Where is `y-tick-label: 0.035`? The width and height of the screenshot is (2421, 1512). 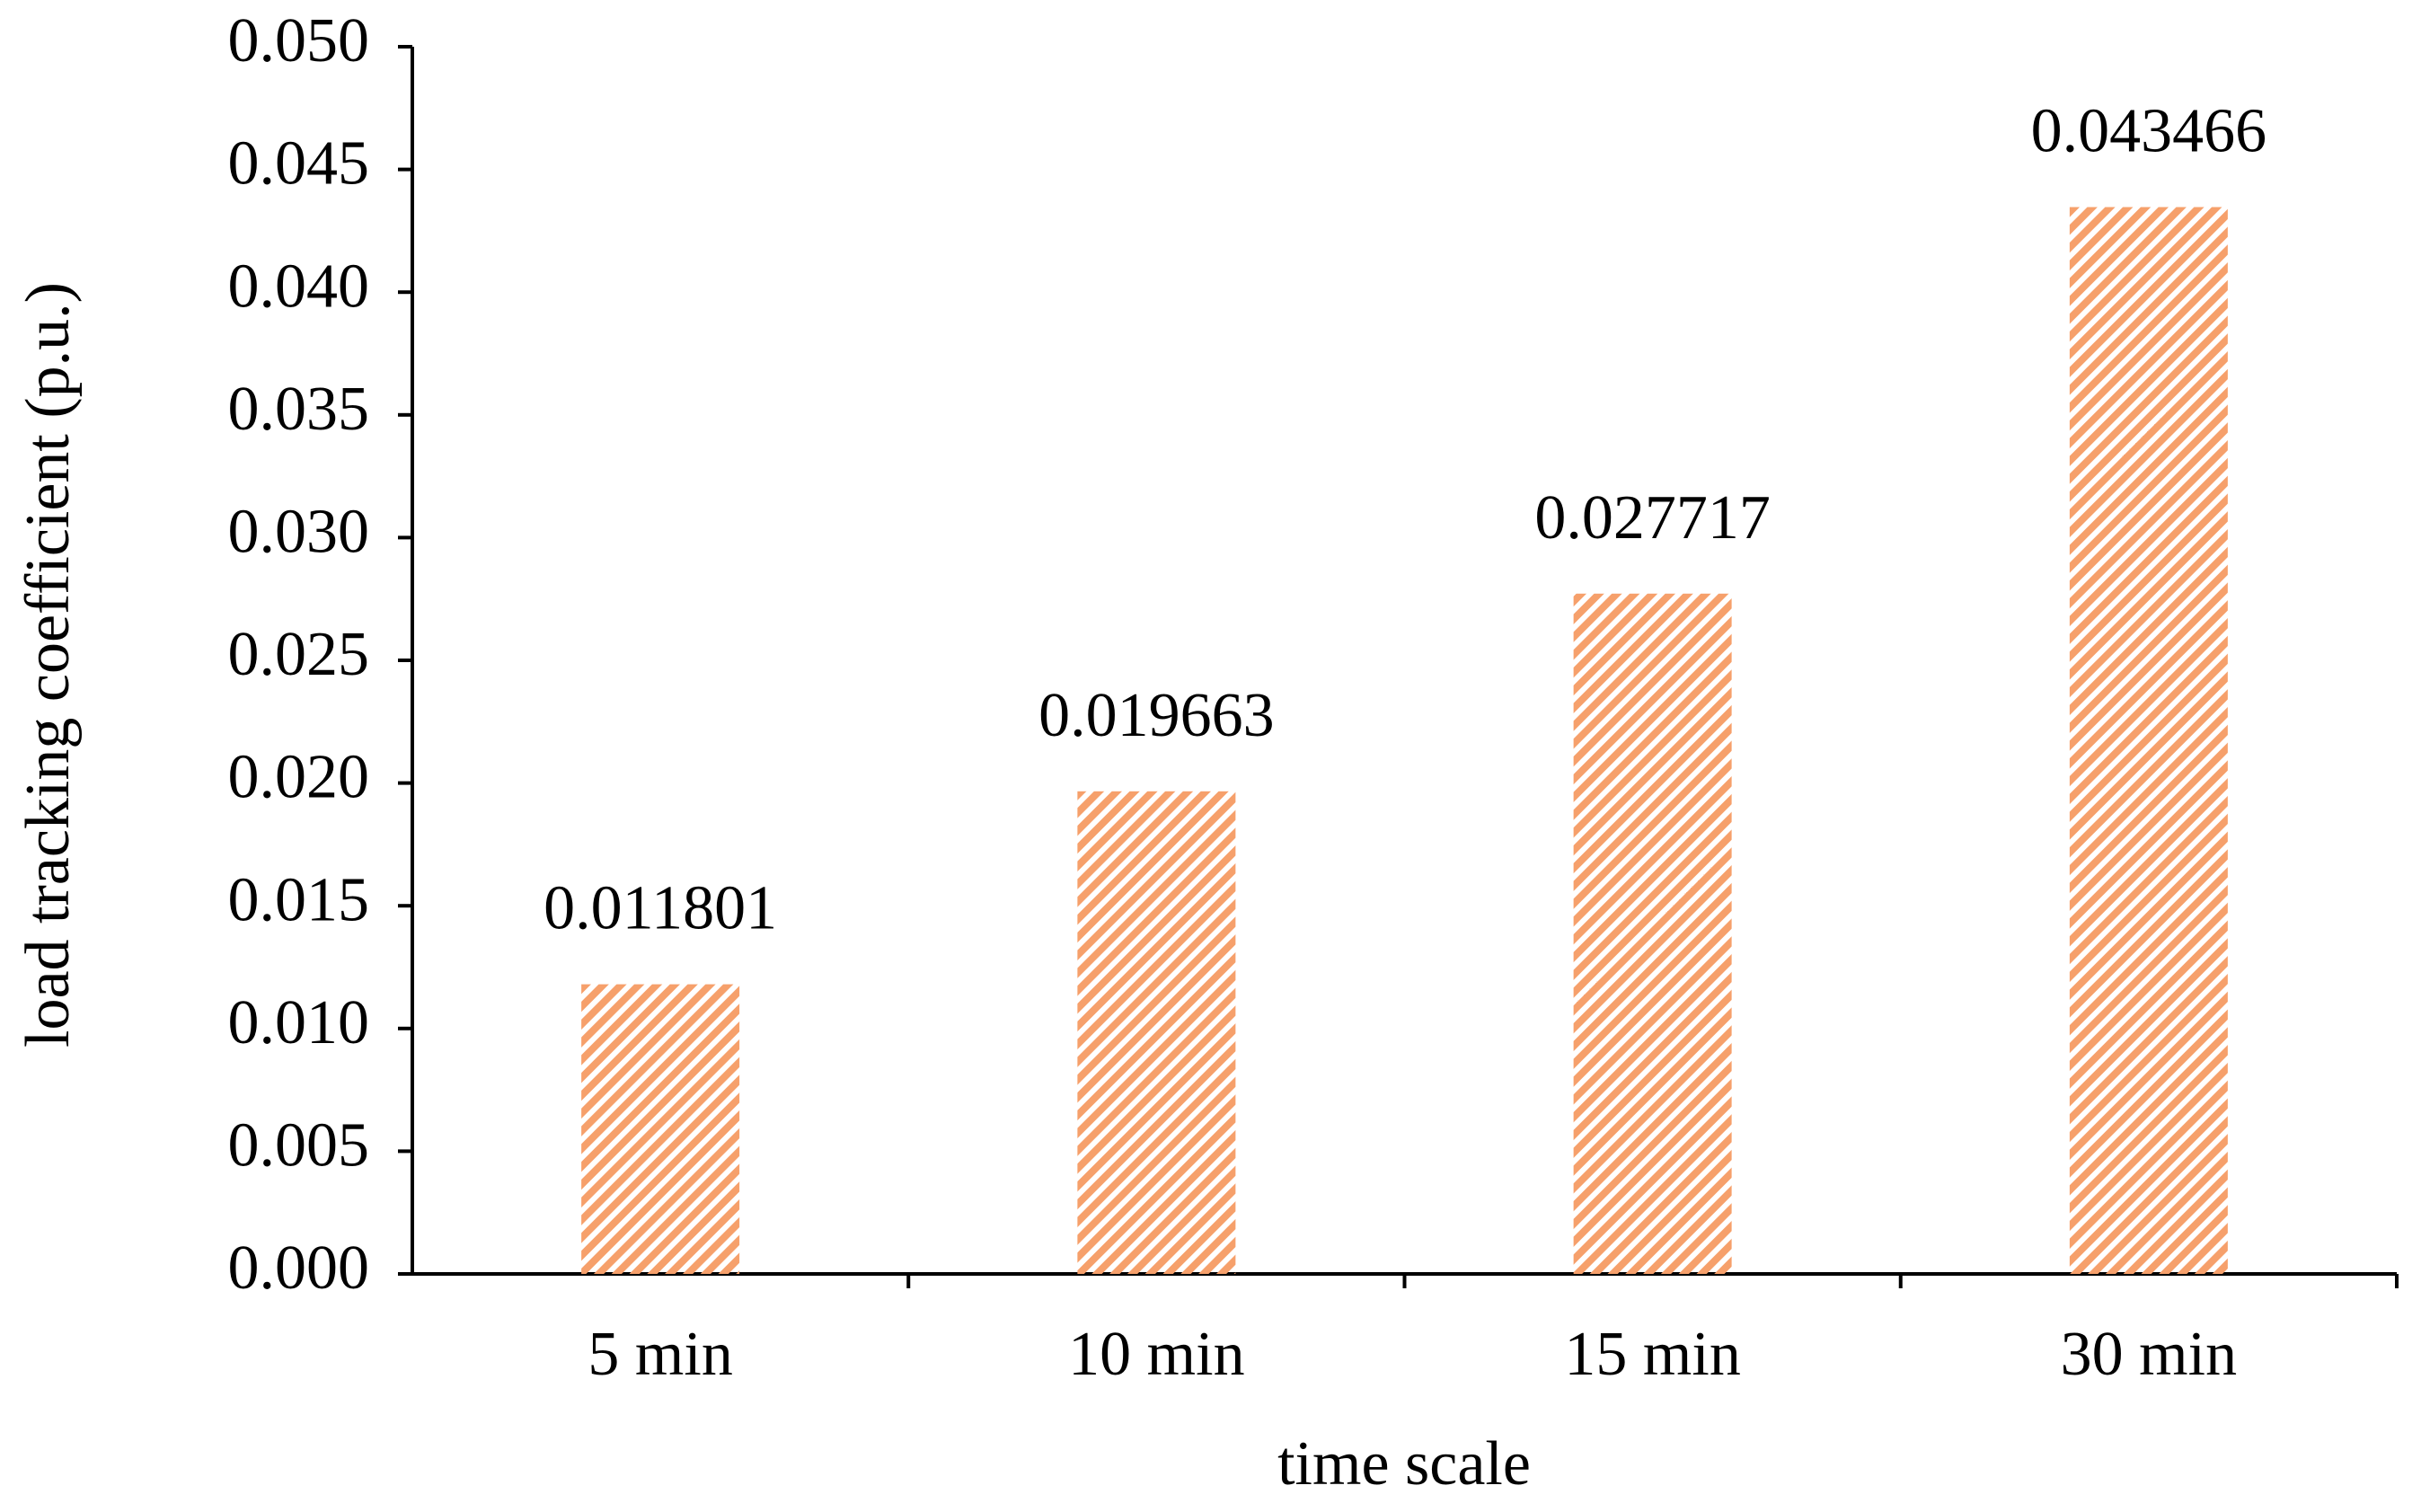
y-tick-label: 0.035 is located at coordinates (299, 409).